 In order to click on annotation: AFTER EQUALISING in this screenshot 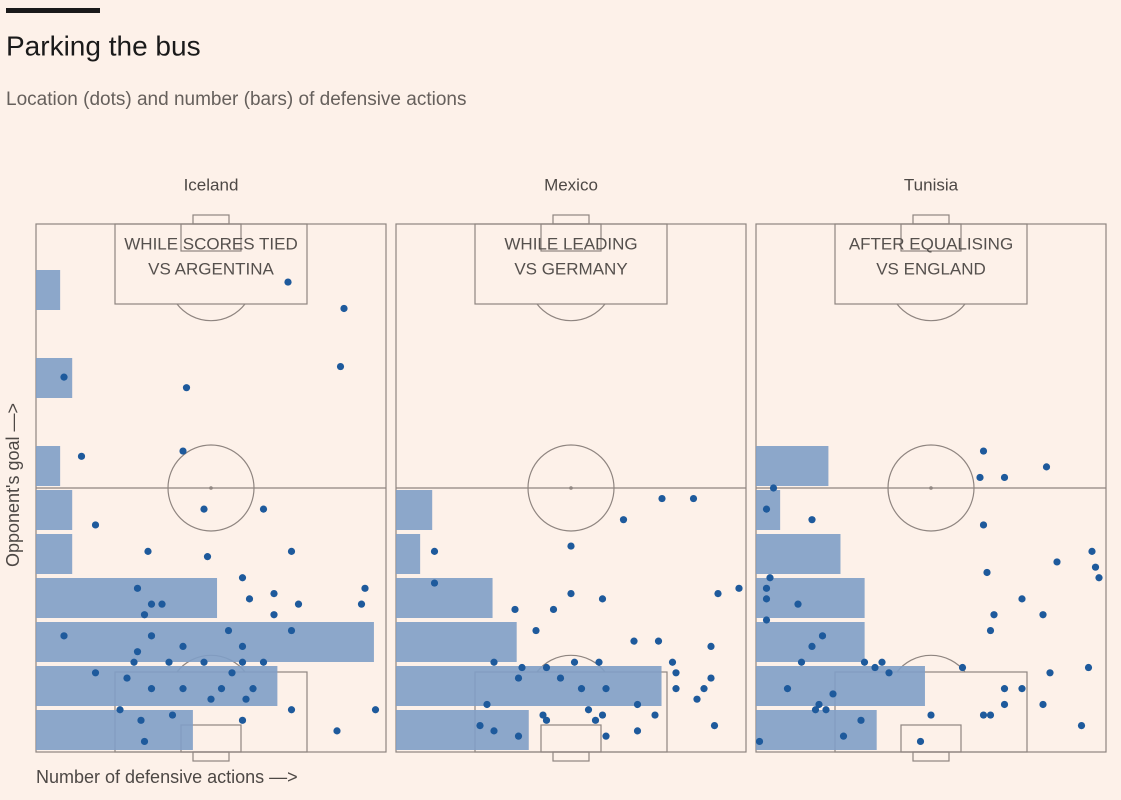, I will do `click(931, 243)`.